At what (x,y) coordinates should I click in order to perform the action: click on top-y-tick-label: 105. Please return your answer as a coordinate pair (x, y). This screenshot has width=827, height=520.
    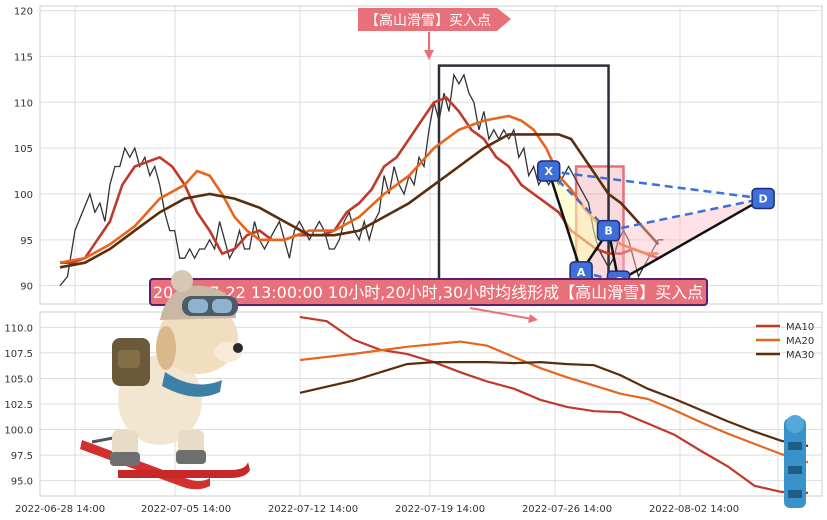
    Looking at the image, I should click on (23, 149).